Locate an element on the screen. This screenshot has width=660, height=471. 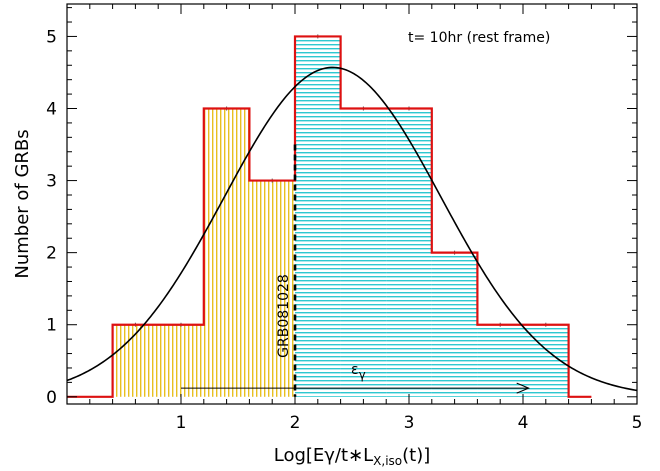
y-tick-label: 5 is located at coordinates (51, 37).